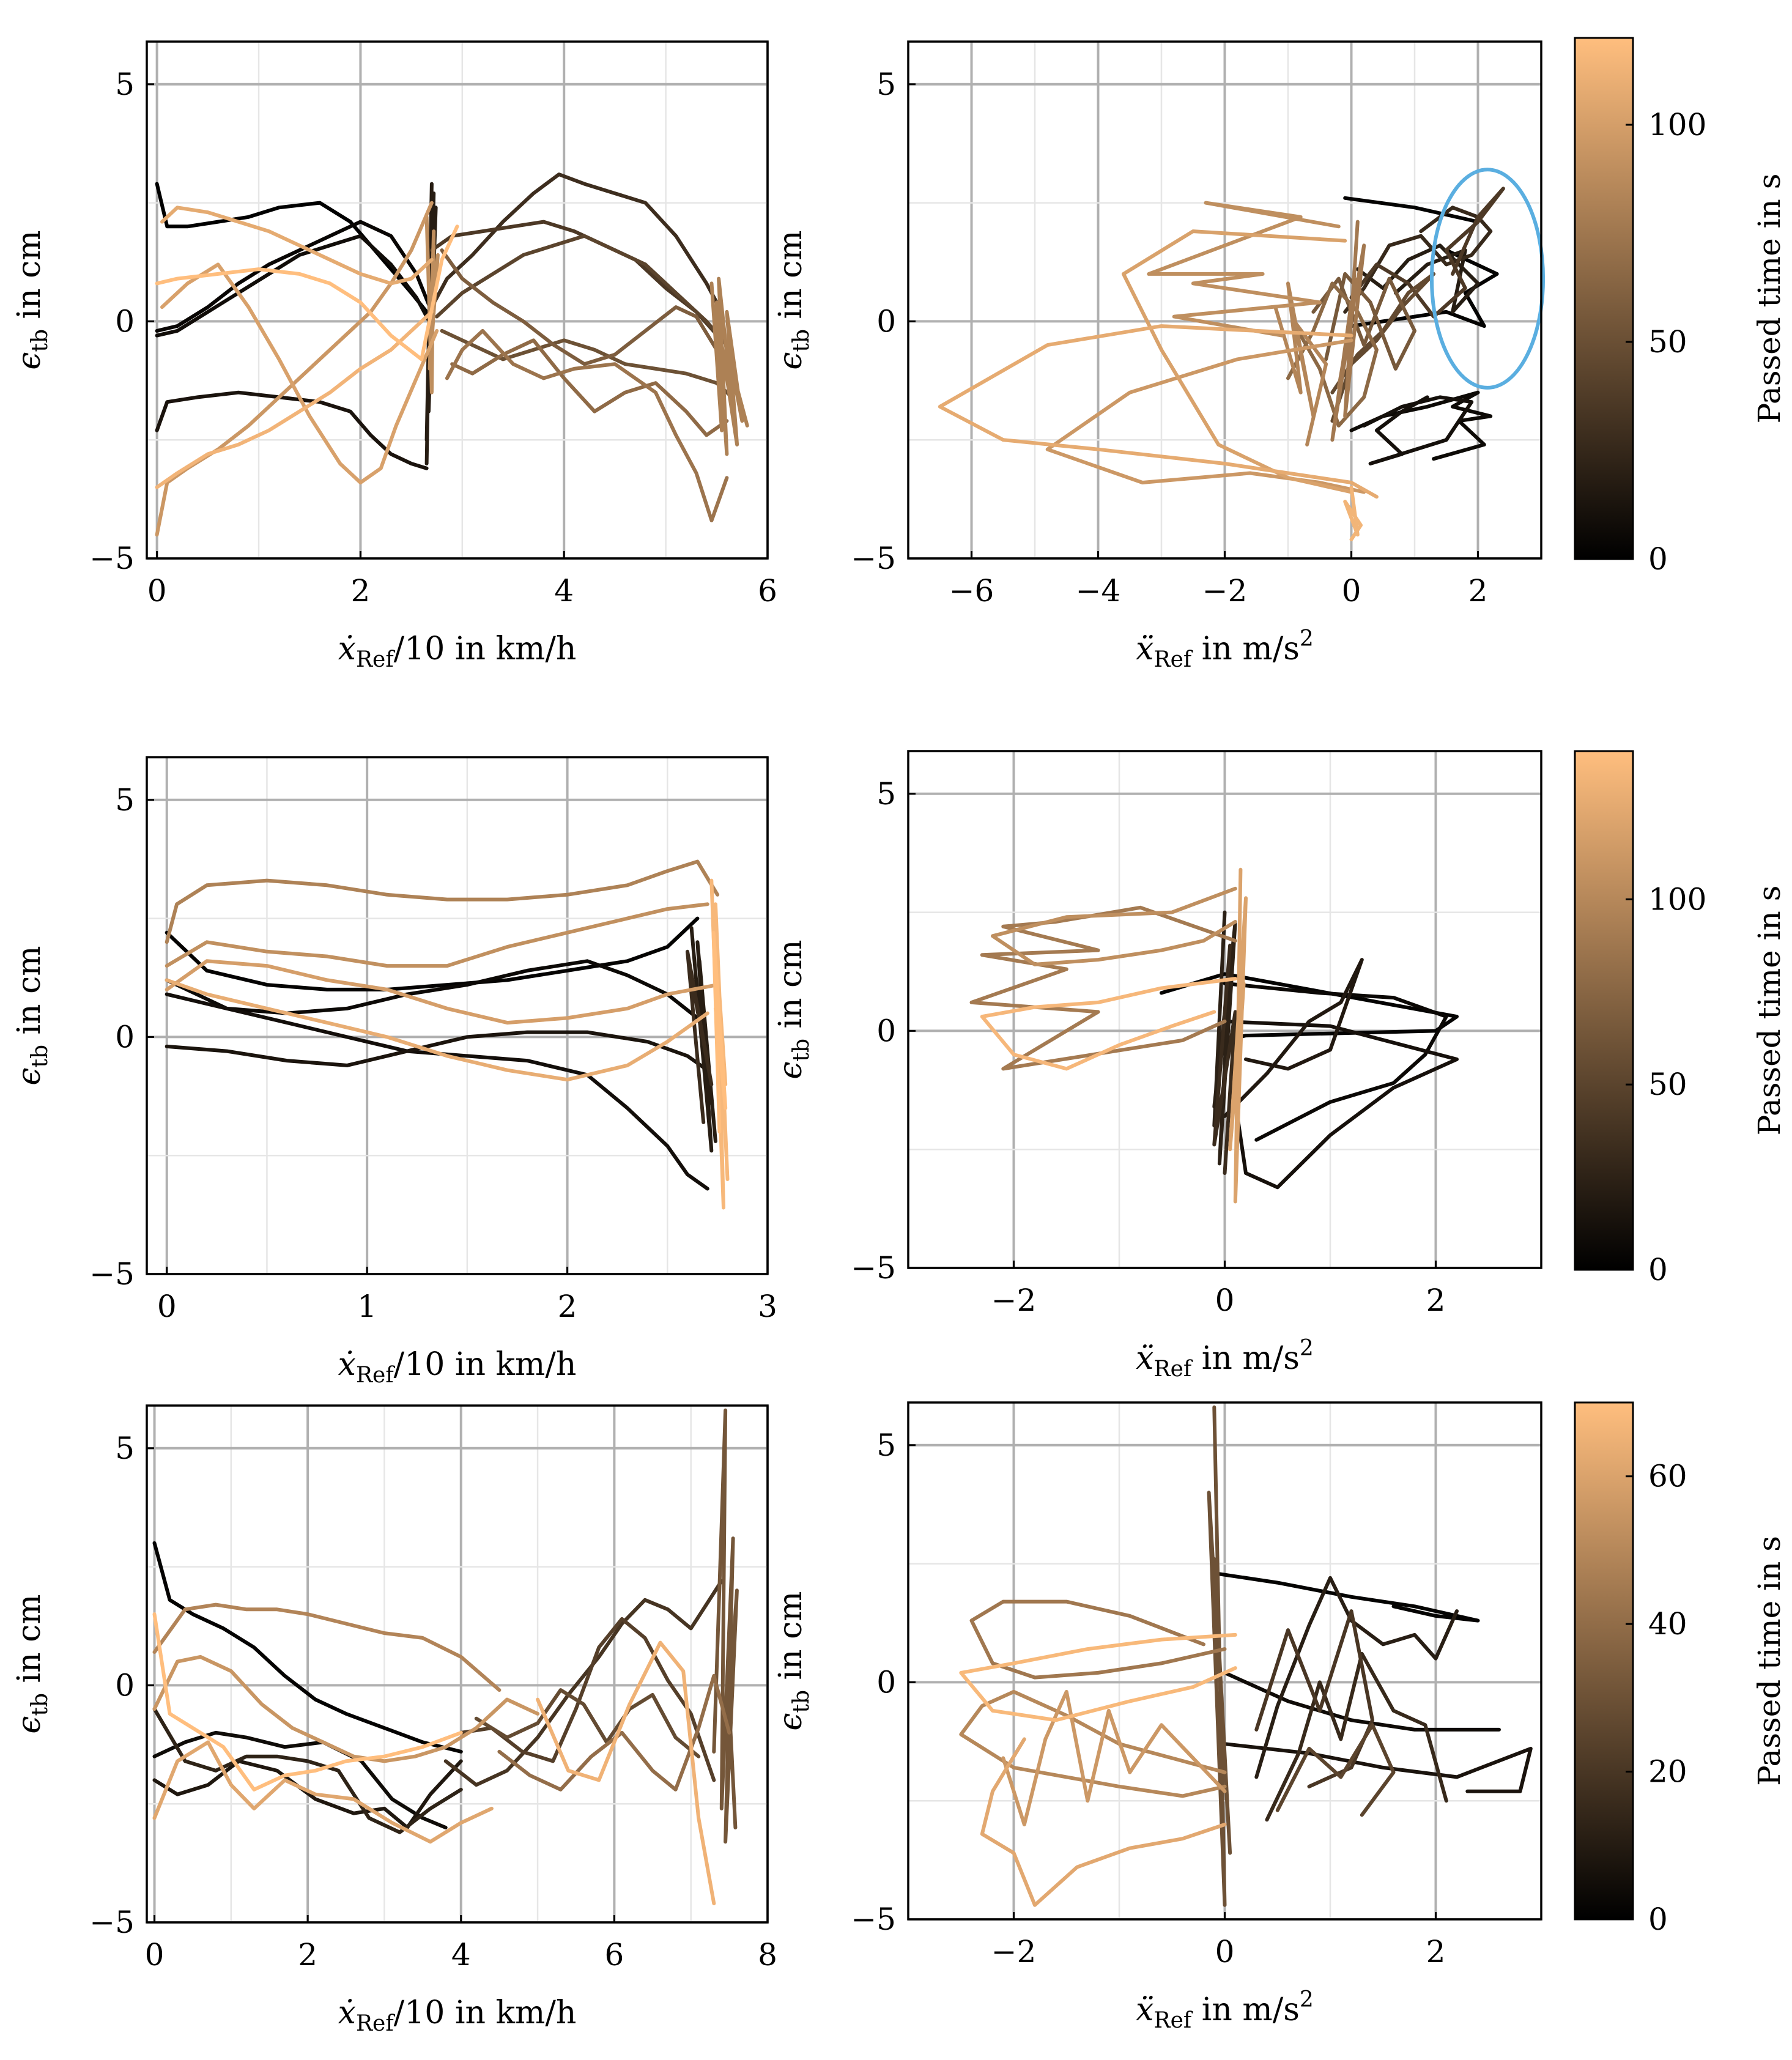 Image resolution: width=1792 pixels, height=2060 pixels. I want to click on panel-3: 0 1 2 3 −5 0 5 ẋRef/10 in km/h ϵtb in cm, so click(394, 1072).